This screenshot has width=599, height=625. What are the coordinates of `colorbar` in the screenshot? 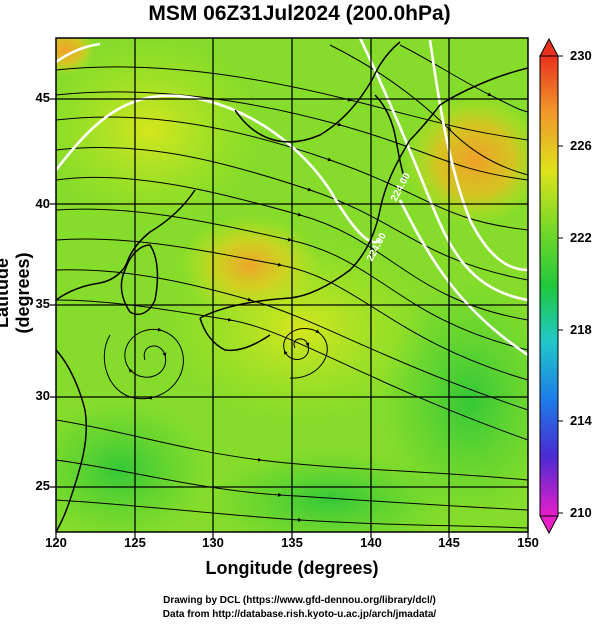 It's located at (551, 286).